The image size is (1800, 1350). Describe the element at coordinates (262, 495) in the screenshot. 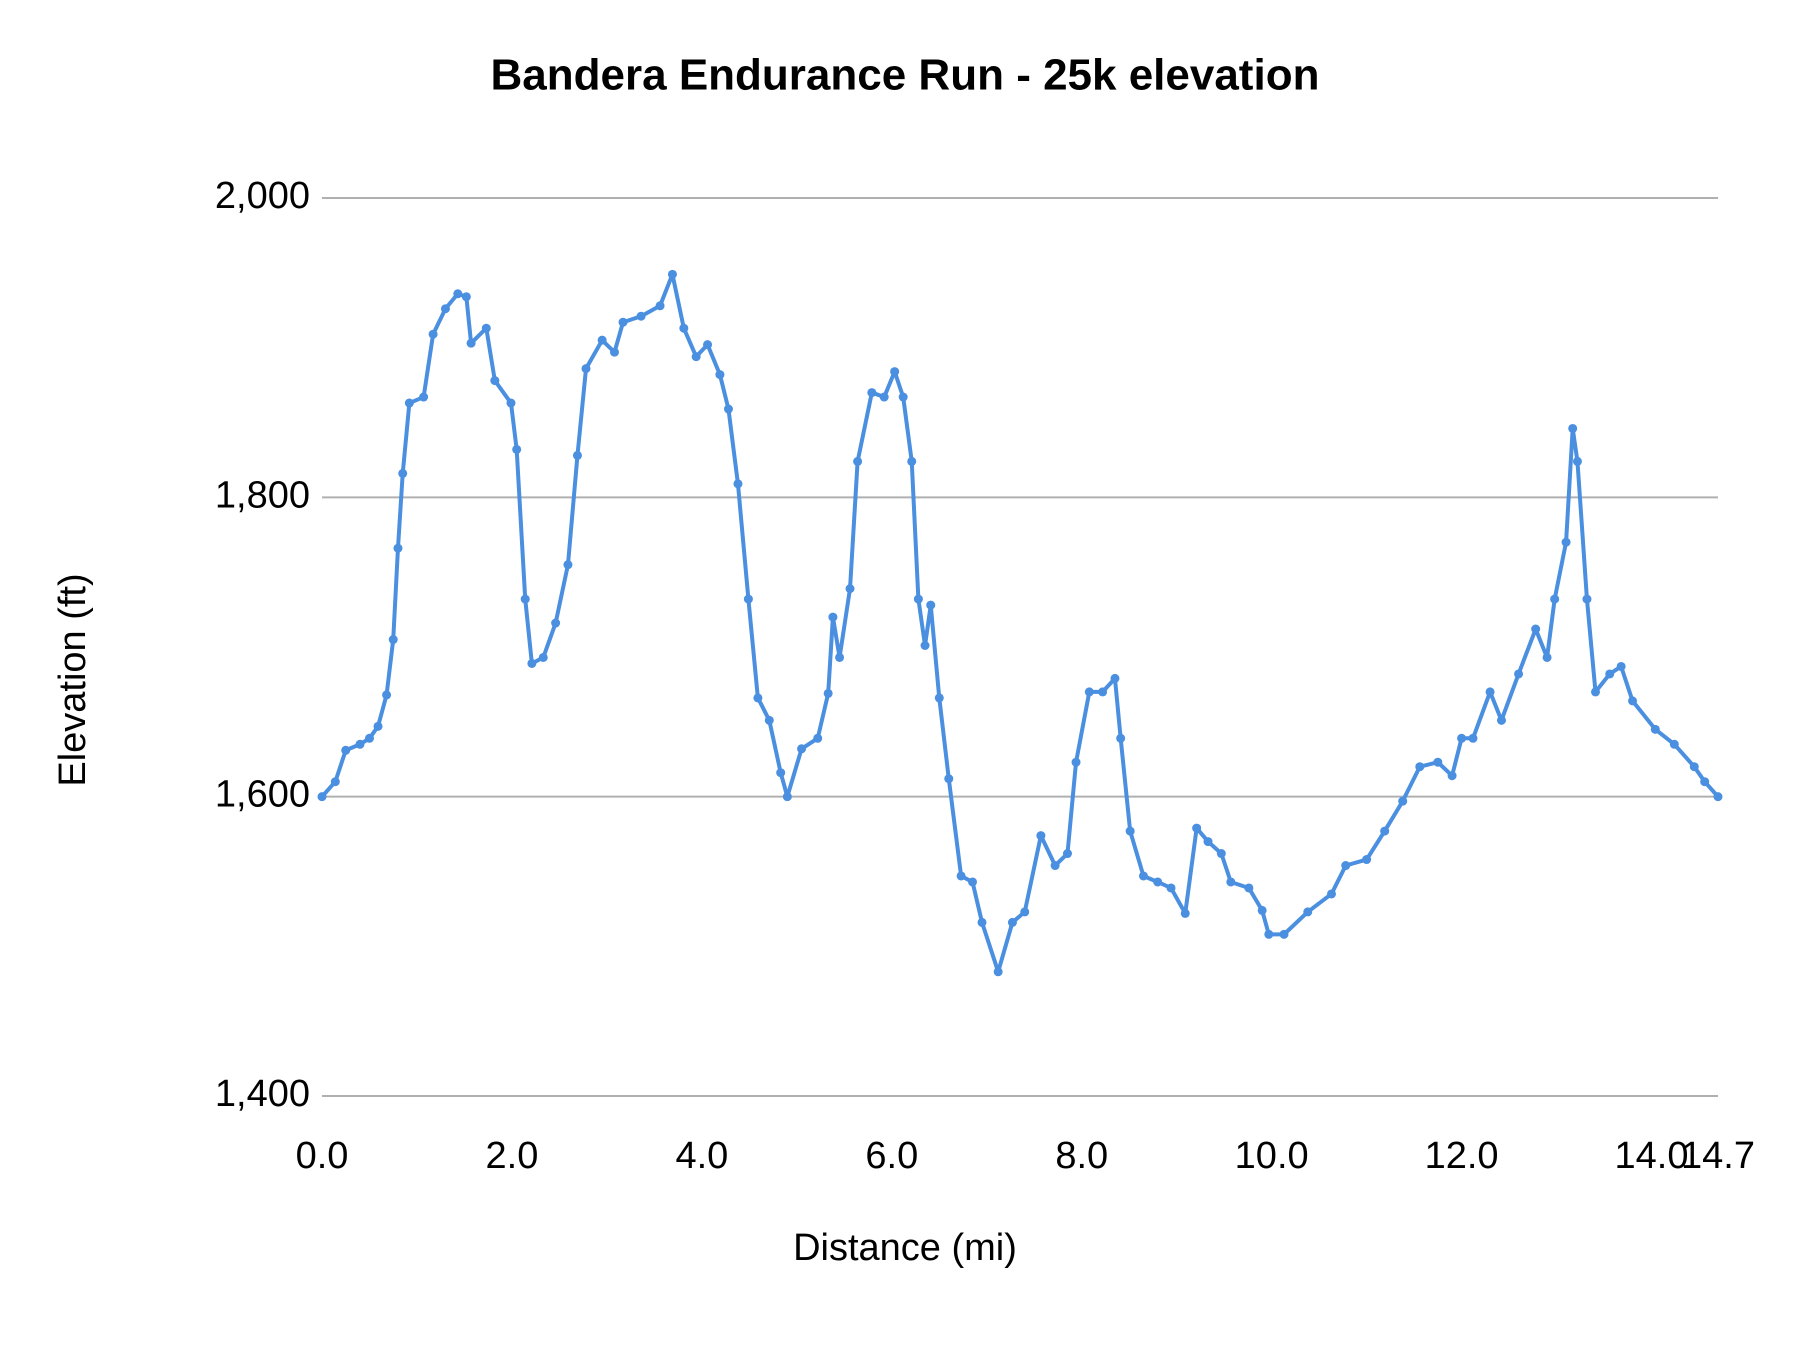

I see `y-tick-label: 1,800` at that location.